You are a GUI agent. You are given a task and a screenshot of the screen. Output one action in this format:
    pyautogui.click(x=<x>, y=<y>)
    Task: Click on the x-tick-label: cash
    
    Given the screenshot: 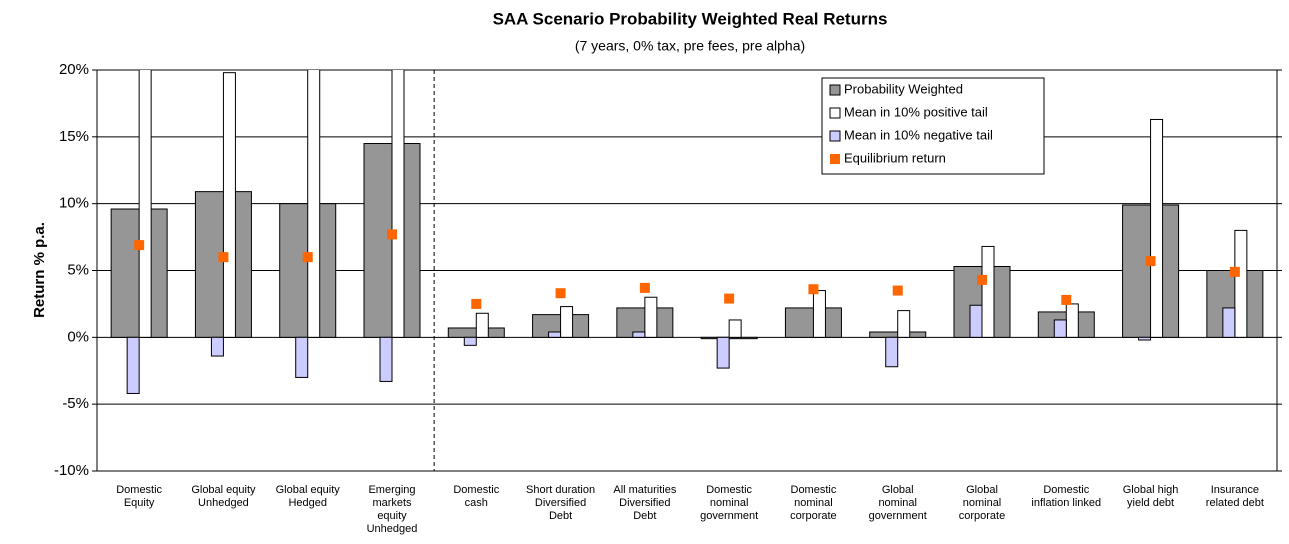 What is the action you would take?
    pyautogui.click(x=476, y=503)
    